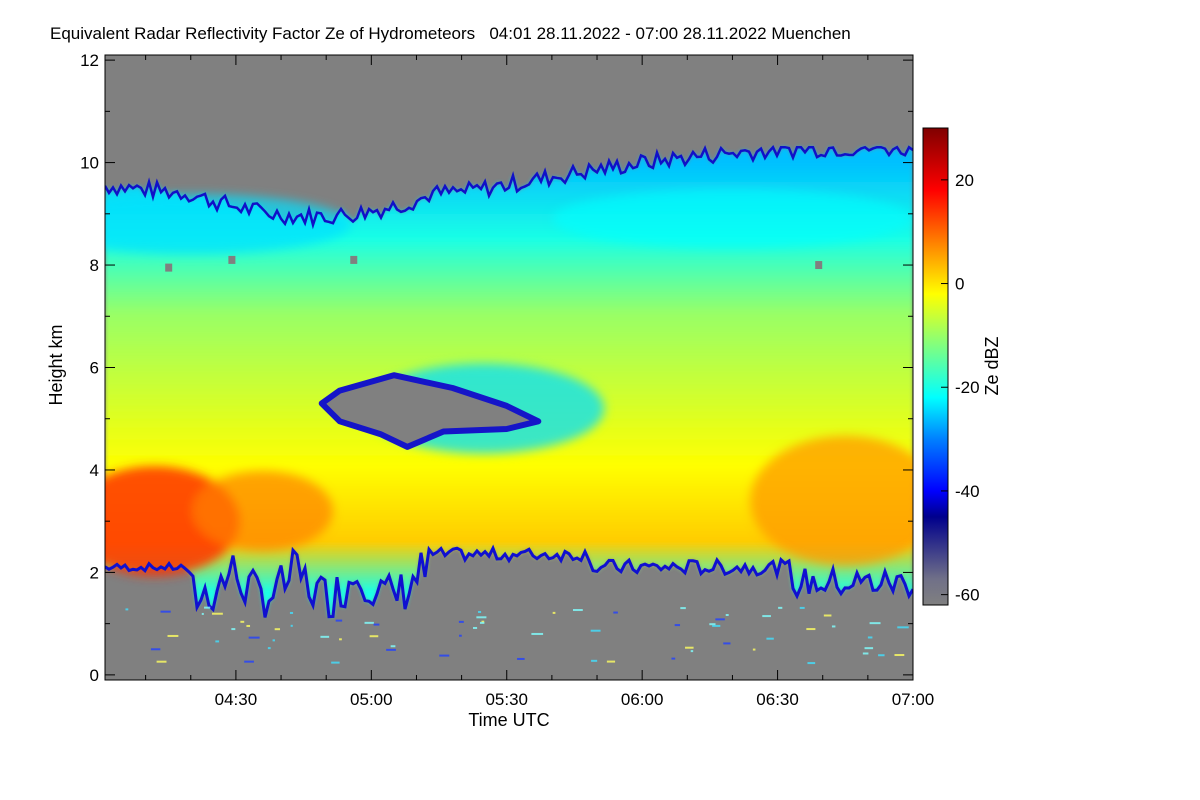  Describe the element at coordinates (228, 224) in the screenshot. I see `upper-cyan-left` at that location.